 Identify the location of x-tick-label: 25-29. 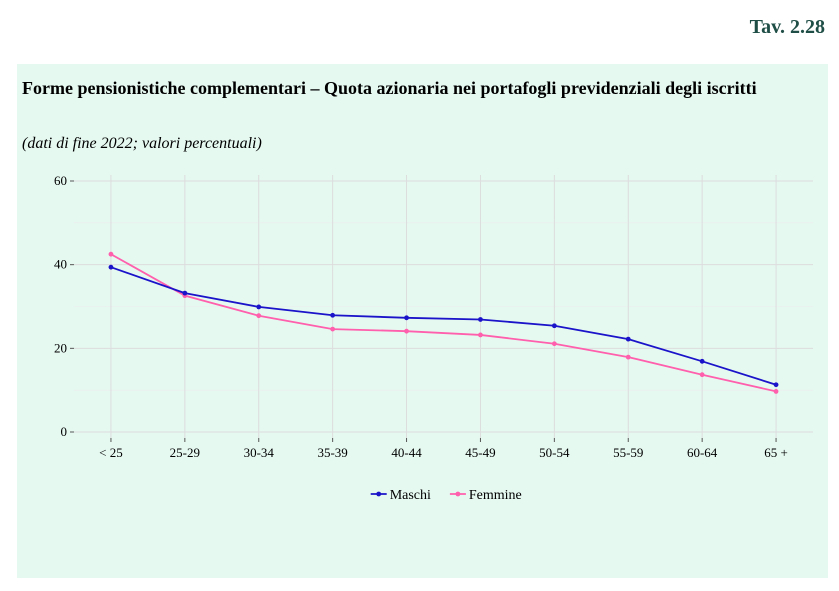
(185, 452).